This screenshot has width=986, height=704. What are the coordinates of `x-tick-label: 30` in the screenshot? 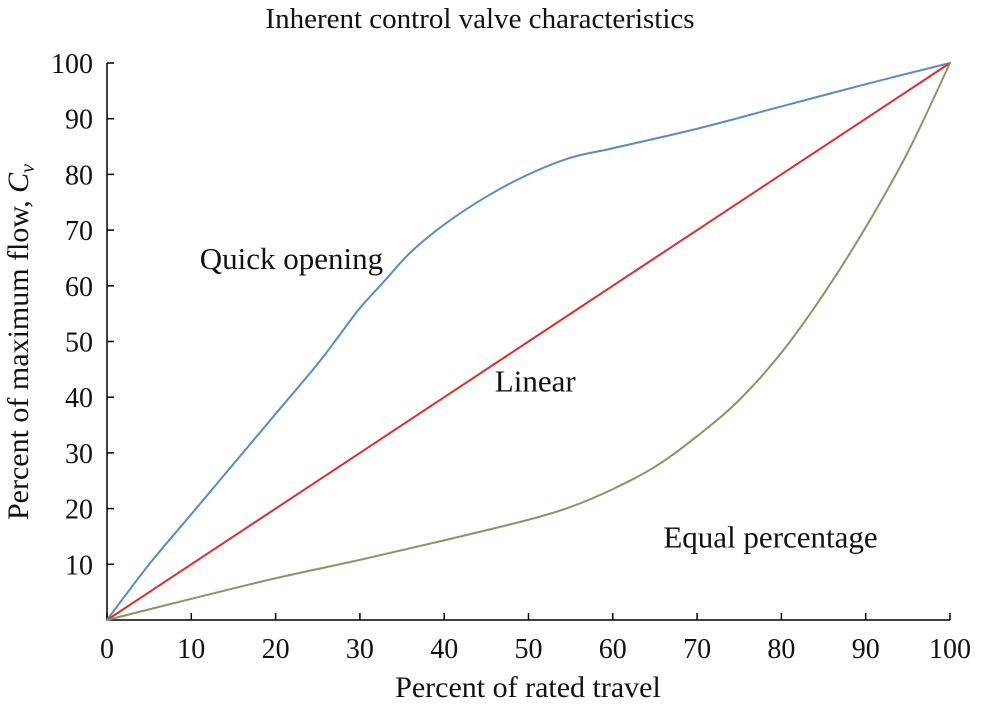 It's located at (360, 649).